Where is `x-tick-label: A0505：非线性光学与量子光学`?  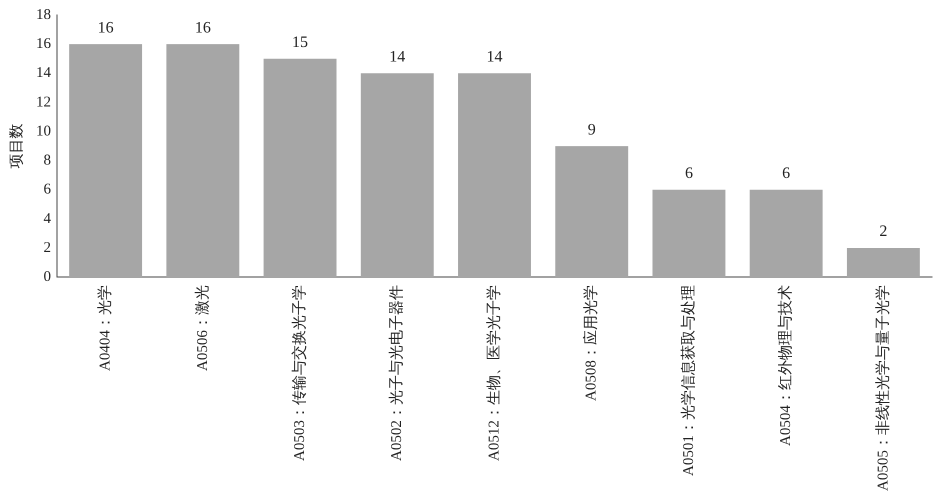
x-tick-label: A0505：非线性光学与量子光学 is located at coordinates (883, 388).